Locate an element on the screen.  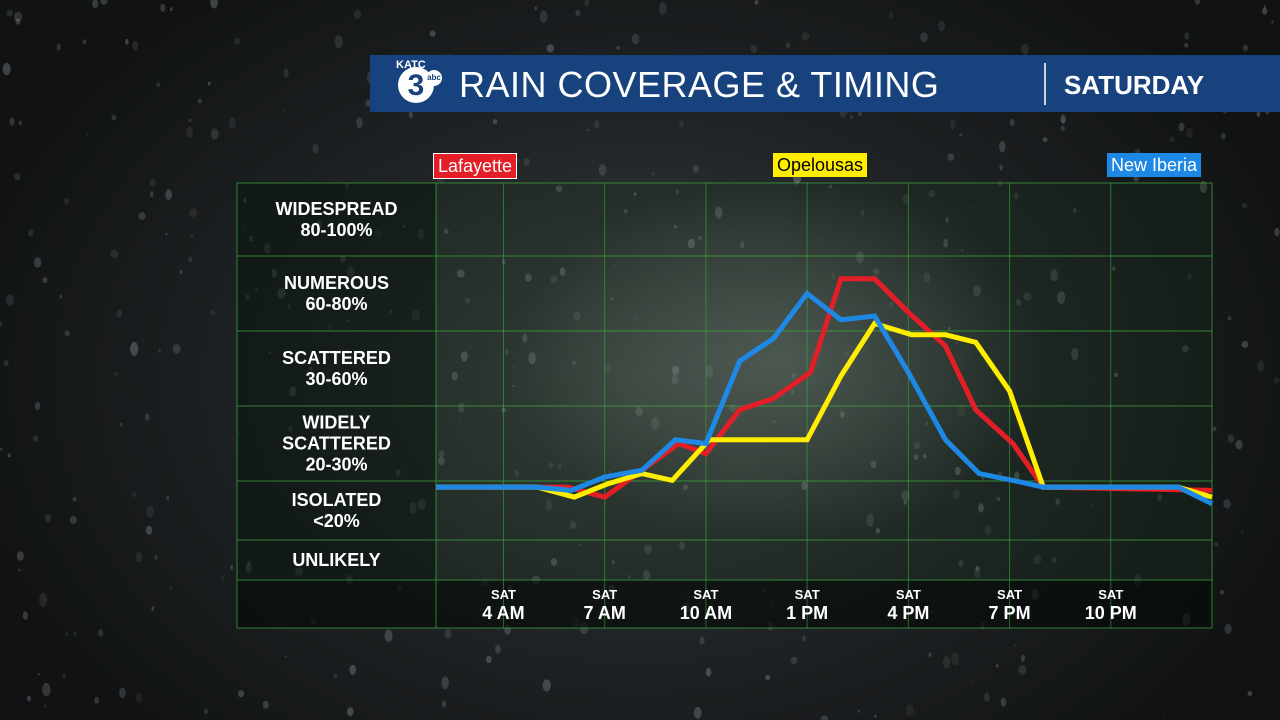
legend-new-iberia: New Iberia is located at coordinates (1154, 165).